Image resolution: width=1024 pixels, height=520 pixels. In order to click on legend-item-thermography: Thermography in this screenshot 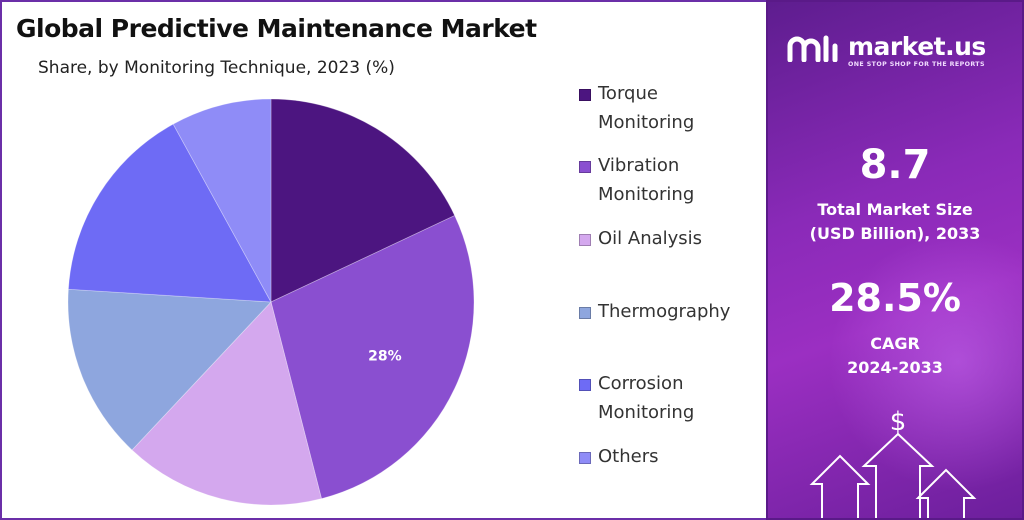, I will do `click(668, 313)`.